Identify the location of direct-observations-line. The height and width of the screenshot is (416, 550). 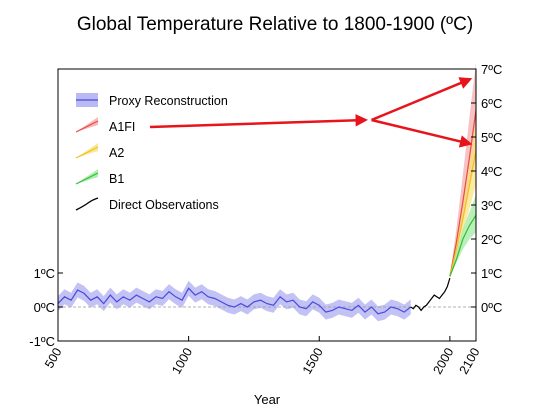
(430, 294).